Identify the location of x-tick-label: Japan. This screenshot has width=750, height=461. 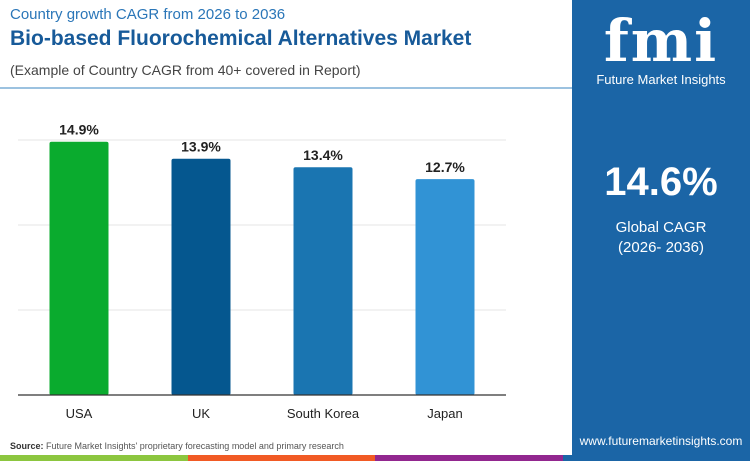
(444, 413).